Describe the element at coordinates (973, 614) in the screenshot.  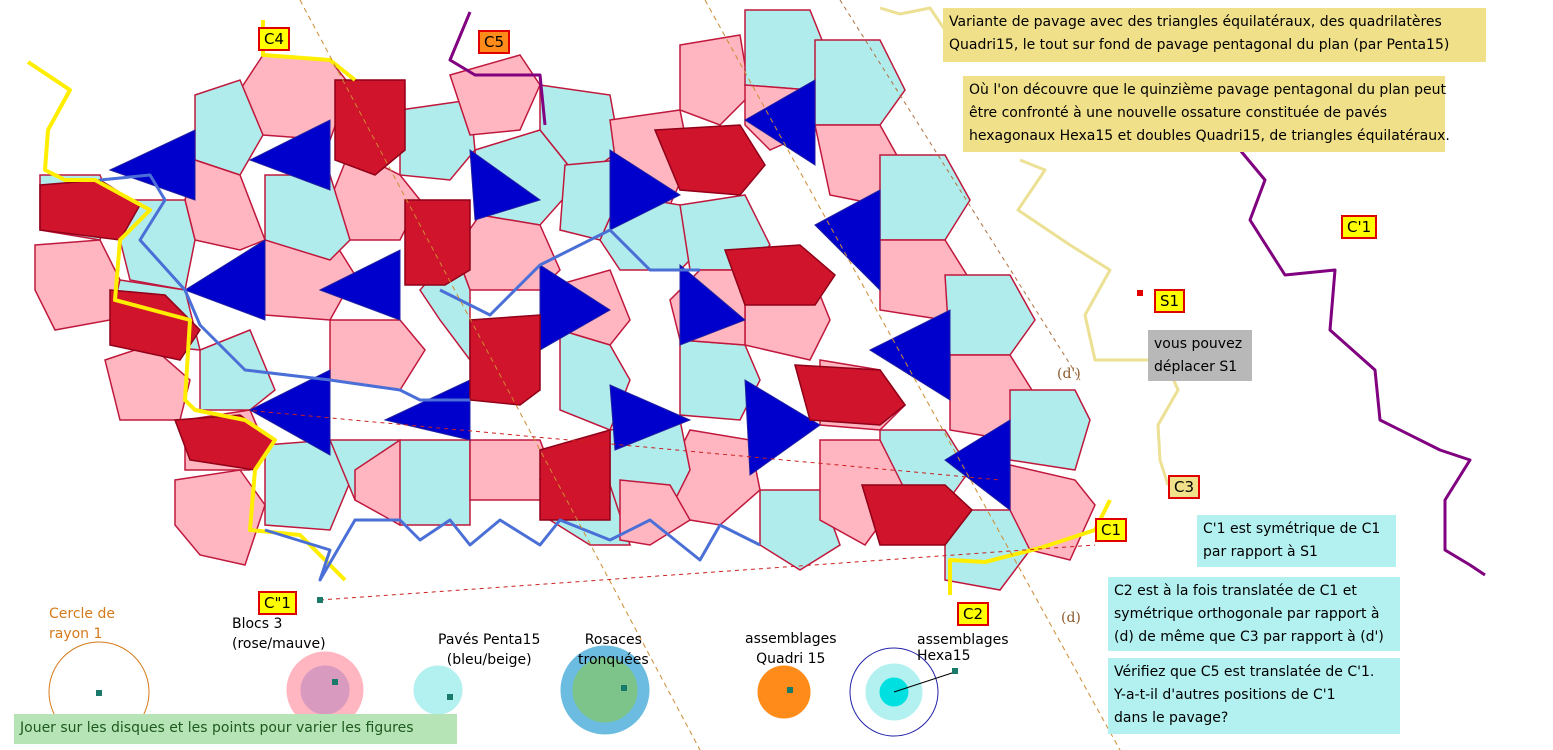
I see `tag-c2: C2` at that location.